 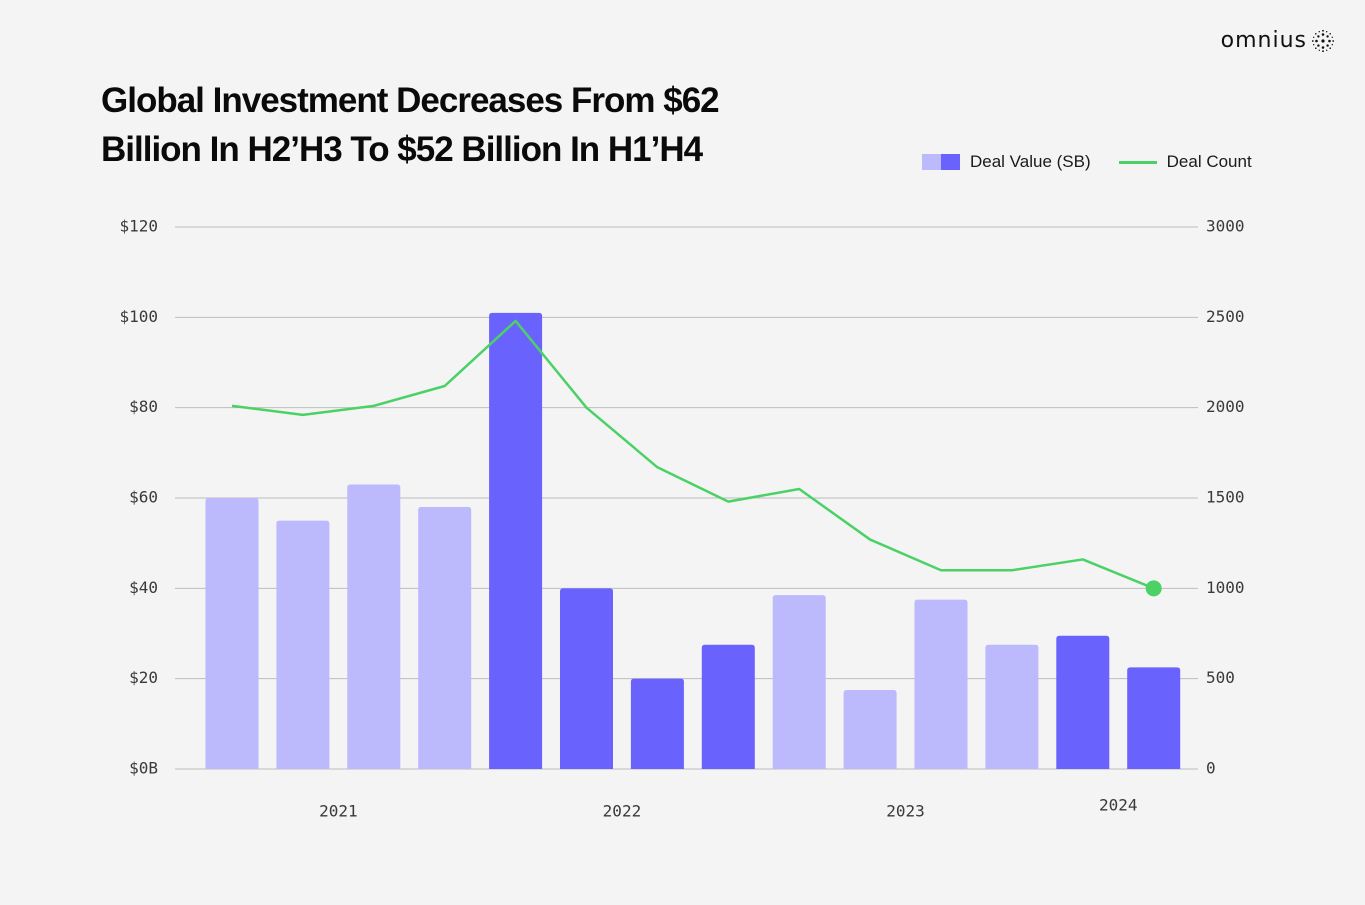 I want to click on left-tick-label: $20, so click(x=143, y=677).